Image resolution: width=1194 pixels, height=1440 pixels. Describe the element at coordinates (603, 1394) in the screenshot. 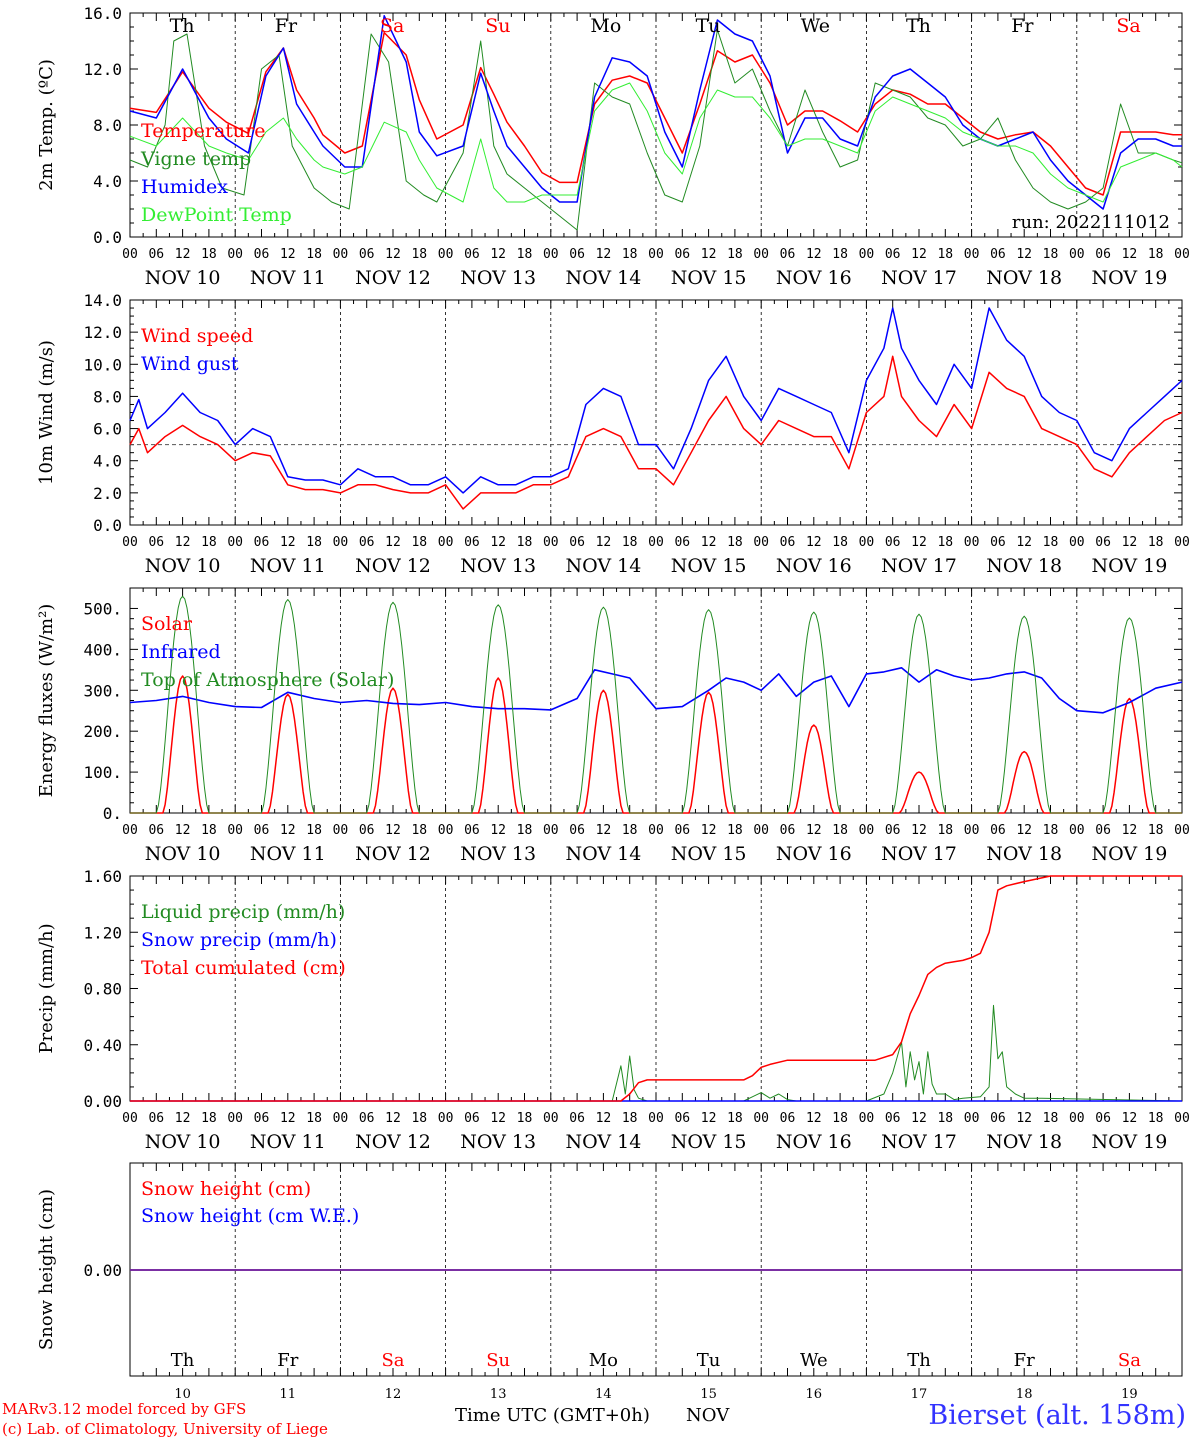

I see `bottom-day-number: 14` at that location.